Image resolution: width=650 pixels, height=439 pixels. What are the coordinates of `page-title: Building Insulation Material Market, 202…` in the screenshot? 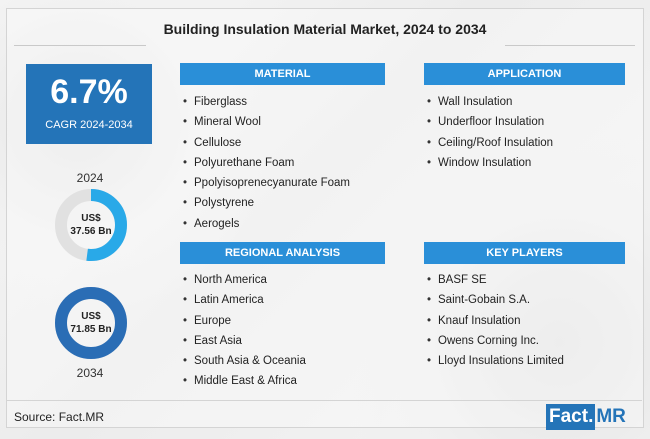 It's located at (325, 29).